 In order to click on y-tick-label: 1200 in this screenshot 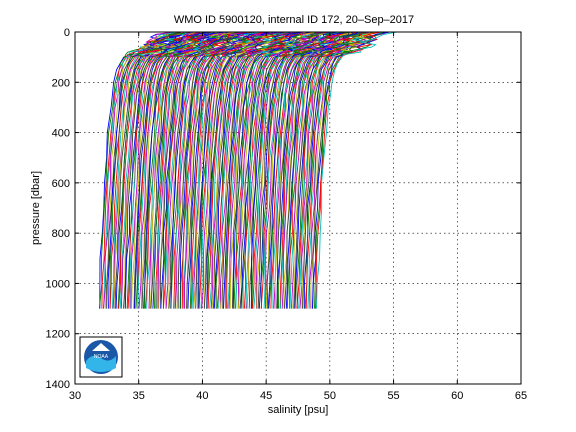, I will do `click(58, 335)`.